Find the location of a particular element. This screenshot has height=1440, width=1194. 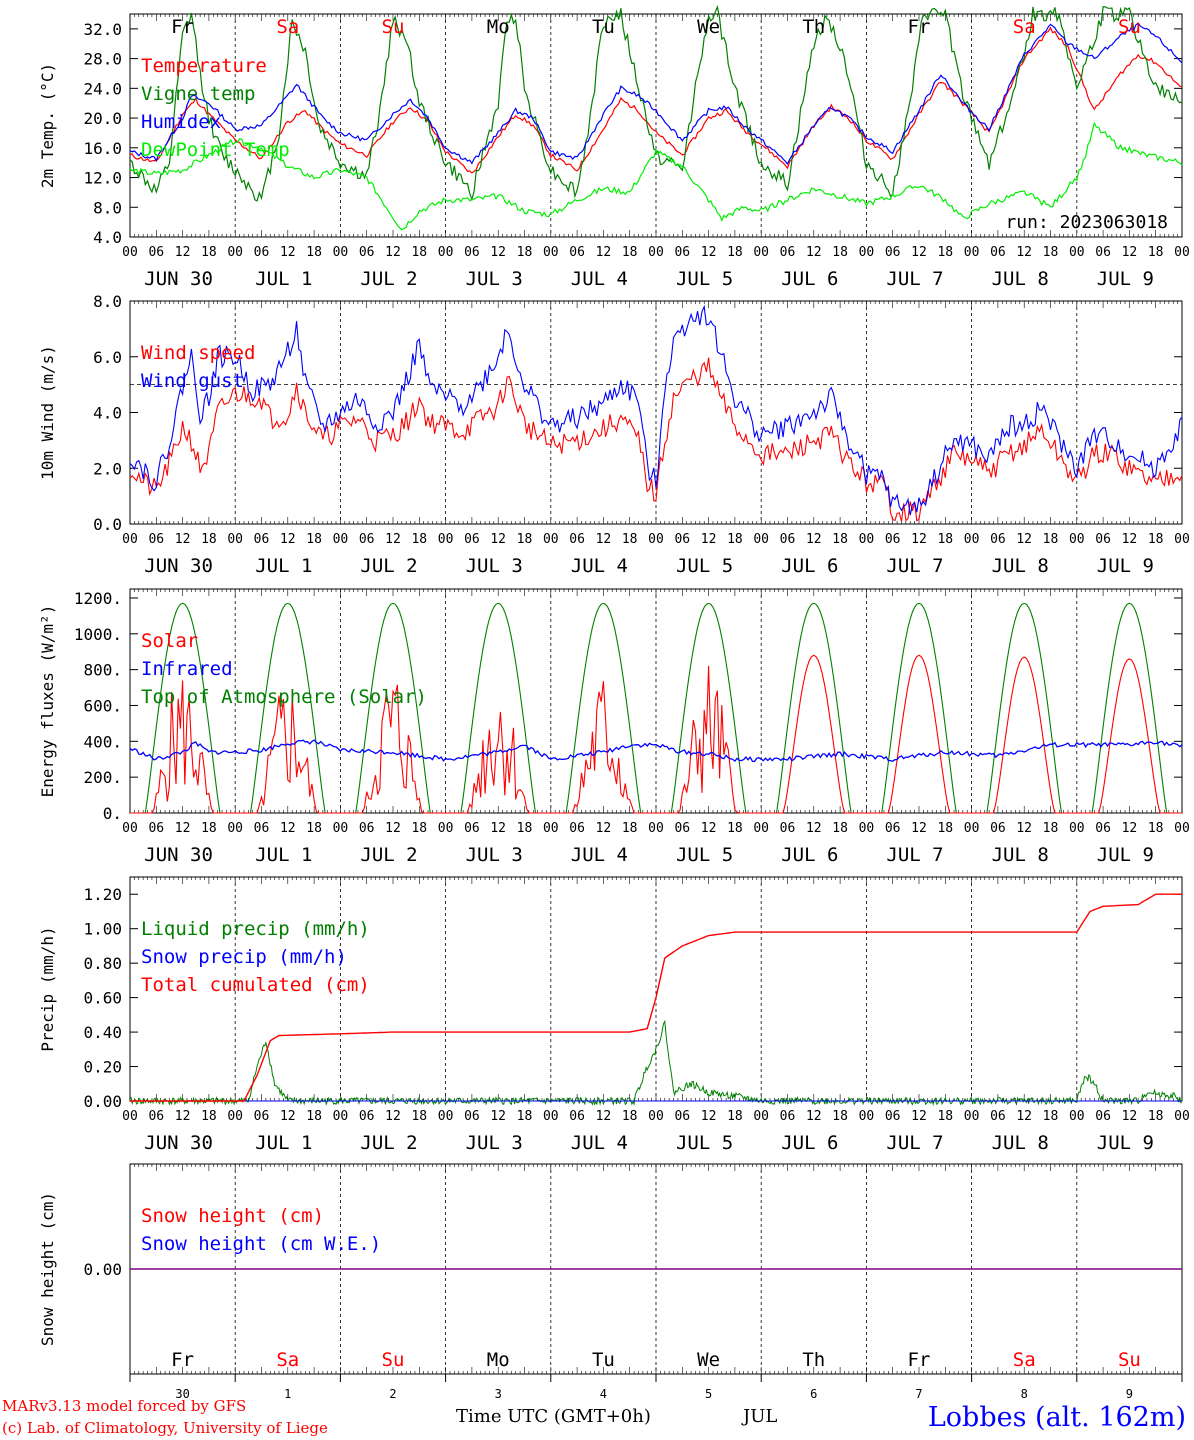

day-name: Su is located at coordinates (393, 1360).